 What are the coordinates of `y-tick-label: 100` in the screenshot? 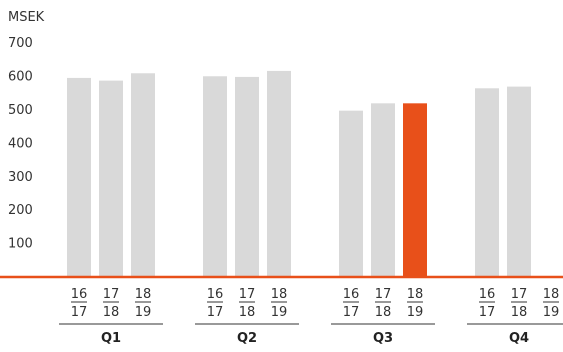 It's located at (20, 244).